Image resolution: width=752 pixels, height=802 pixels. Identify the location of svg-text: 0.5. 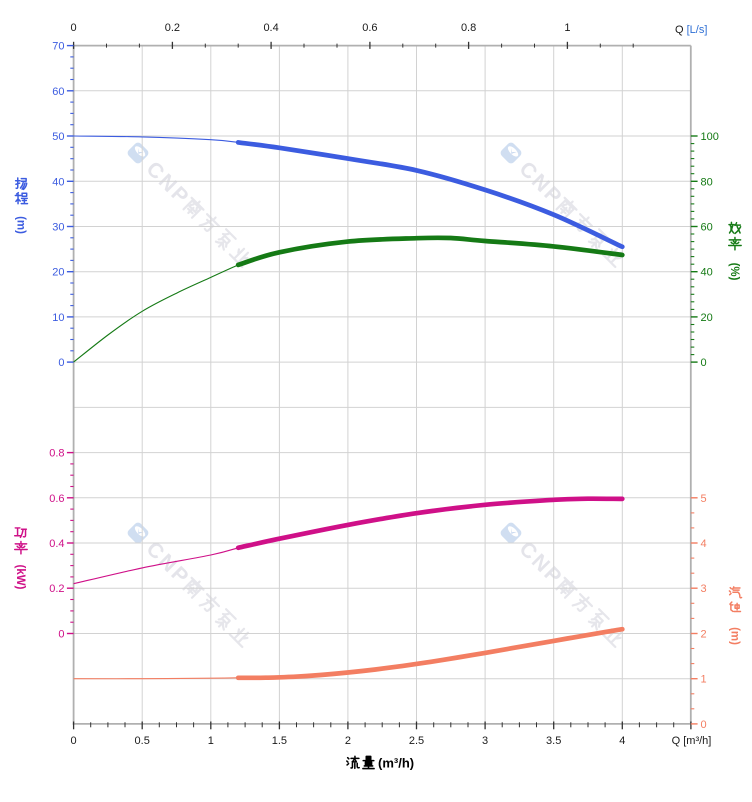
(142, 741).